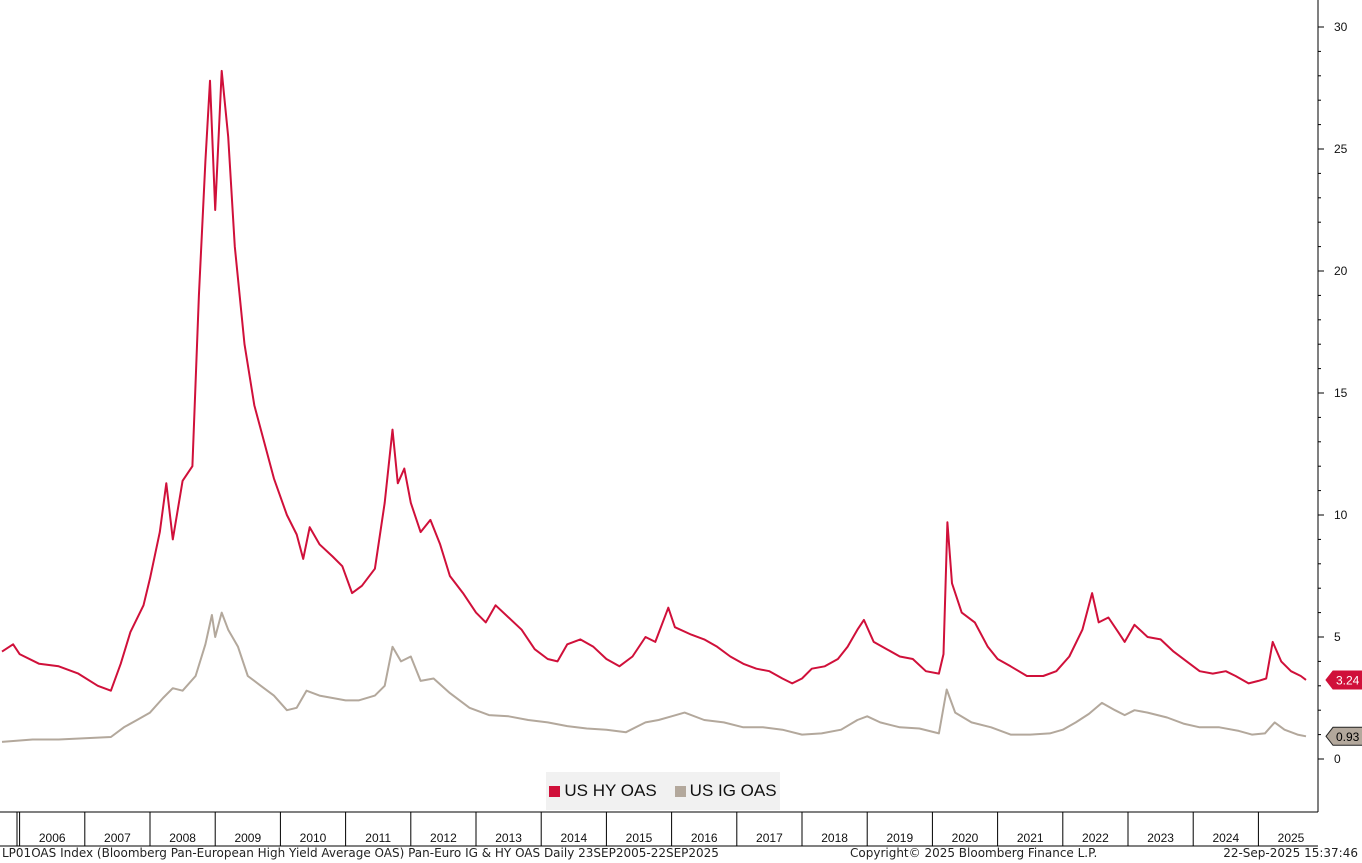  What do you see at coordinates (1291, 838) in the screenshot?
I see `x-tick-label: 2025` at bounding box center [1291, 838].